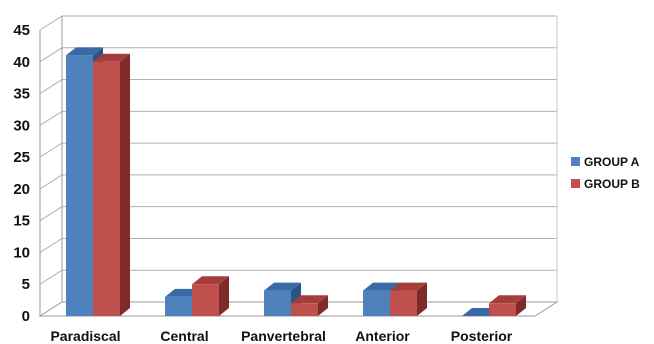 The image size is (654, 344). I want to click on y-tick-label: 40, so click(21, 62).